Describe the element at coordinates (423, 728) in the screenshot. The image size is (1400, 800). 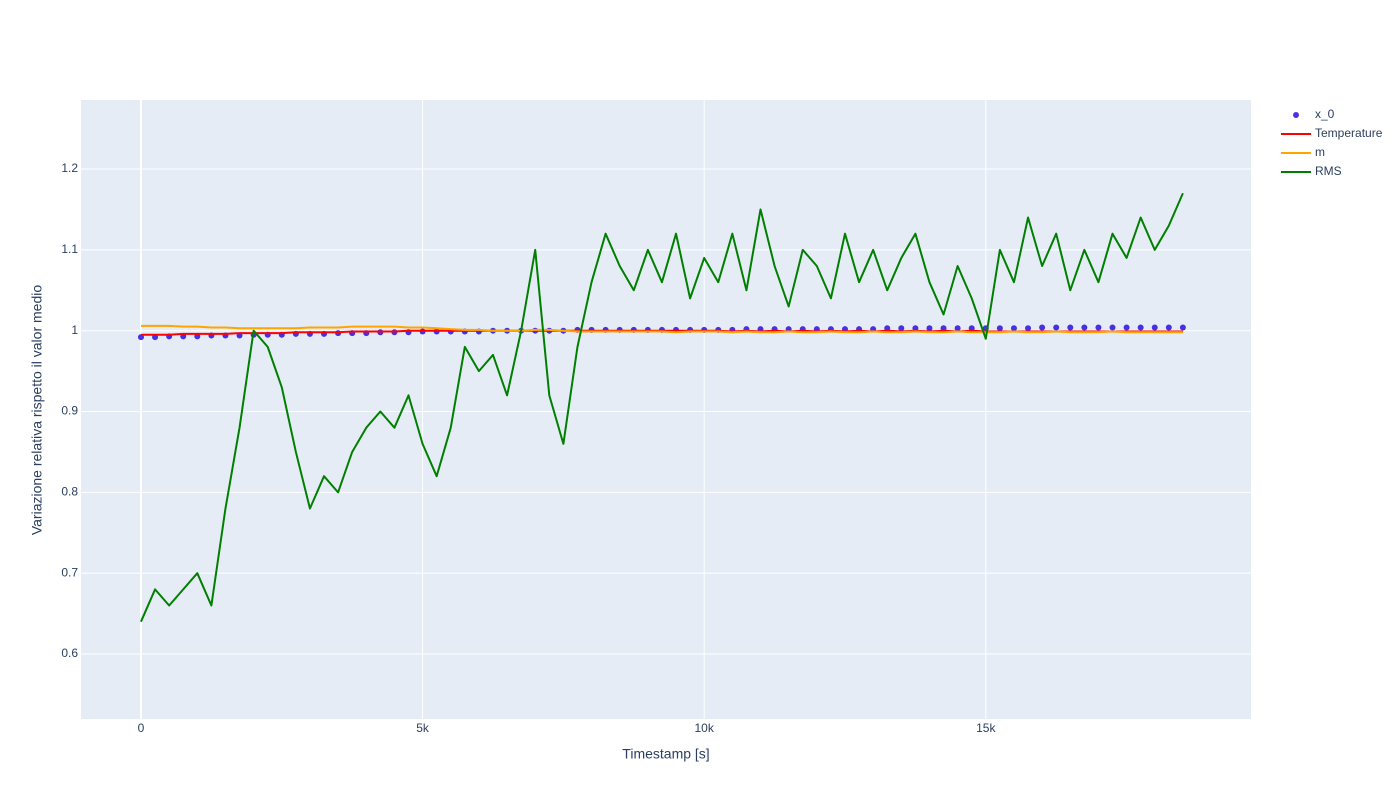
I see `x-tick-label: 5k` at that location.